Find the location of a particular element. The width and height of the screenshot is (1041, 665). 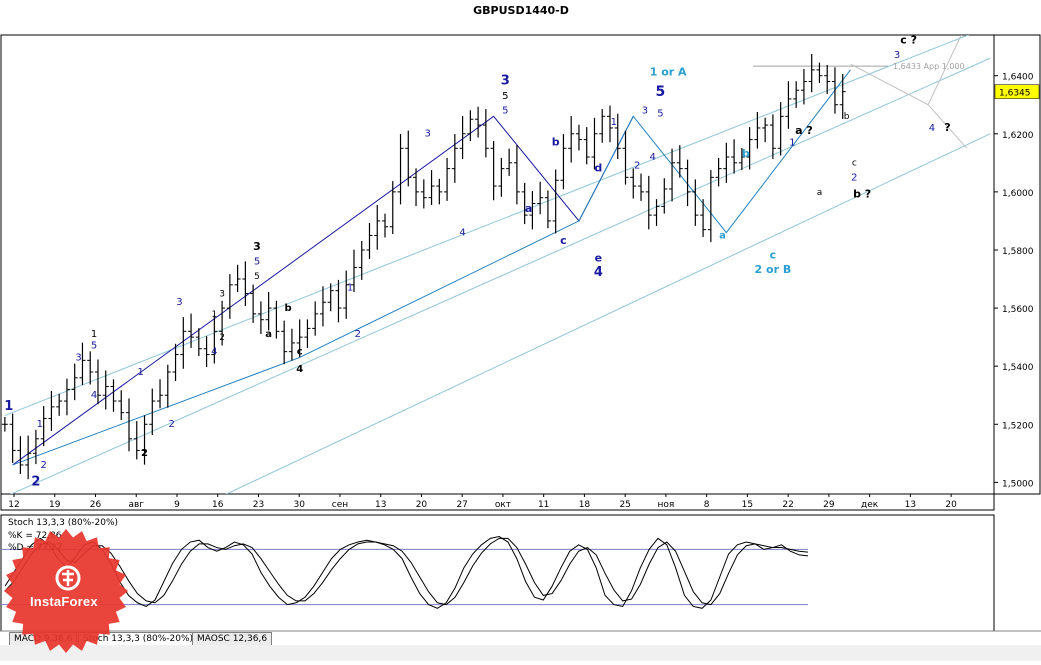

x-tick-label: 22 is located at coordinates (787, 505).